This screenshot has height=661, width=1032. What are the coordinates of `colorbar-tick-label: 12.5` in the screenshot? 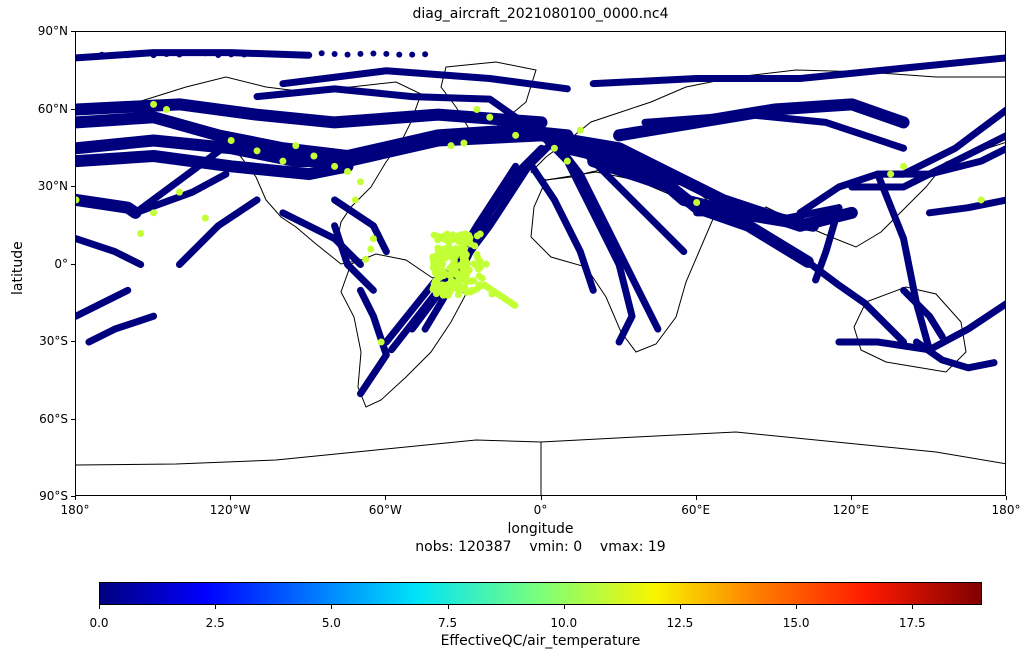 It's located at (680, 623).